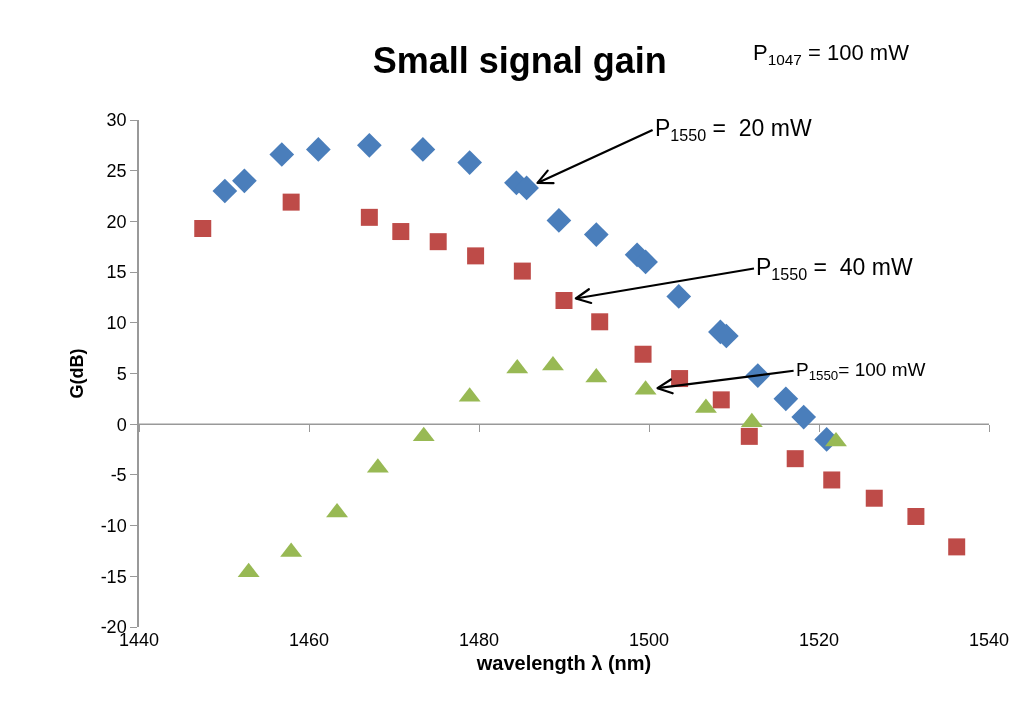 The height and width of the screenshot is (708, 1019). Describe the element at coordinates (989, 640) in the screenshot. I see `x-tick-label: 1540` at that location.